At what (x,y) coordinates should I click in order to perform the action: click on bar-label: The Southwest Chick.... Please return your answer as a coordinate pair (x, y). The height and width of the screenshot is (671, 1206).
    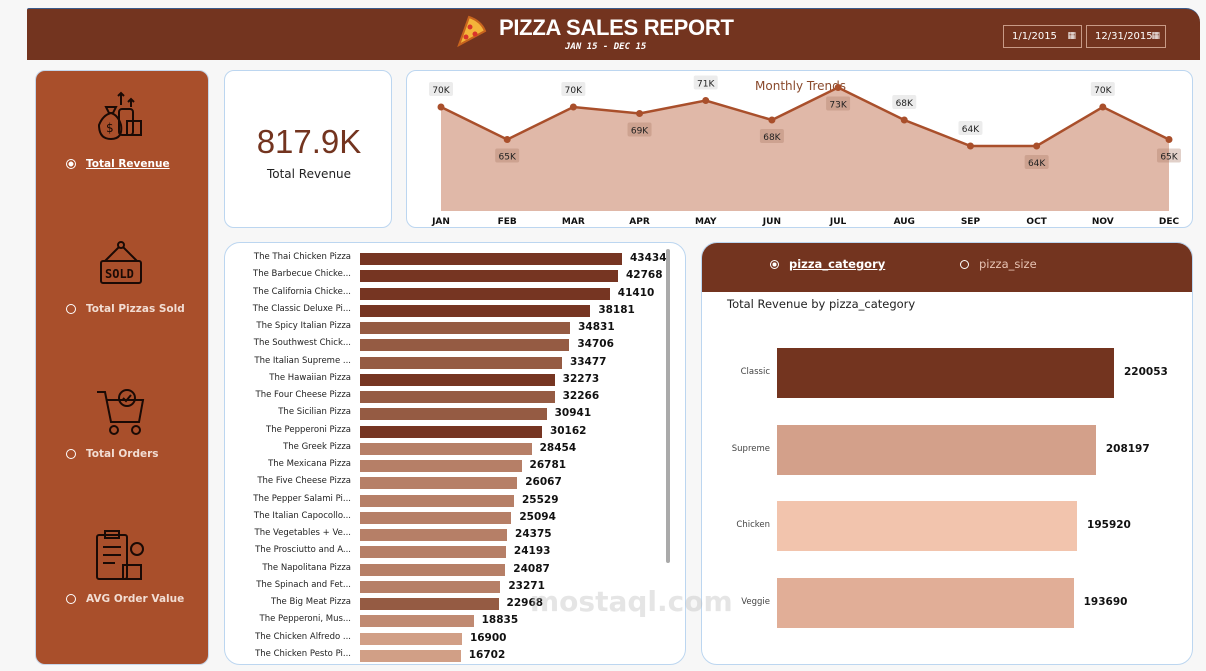
    Looking at the image, I should click on (302, 343).